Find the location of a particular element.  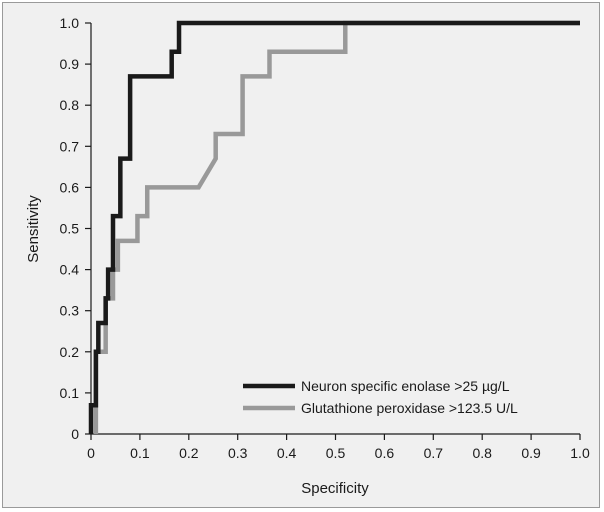

x-tick-label: 0.2 is located at coordinates (189, 453).